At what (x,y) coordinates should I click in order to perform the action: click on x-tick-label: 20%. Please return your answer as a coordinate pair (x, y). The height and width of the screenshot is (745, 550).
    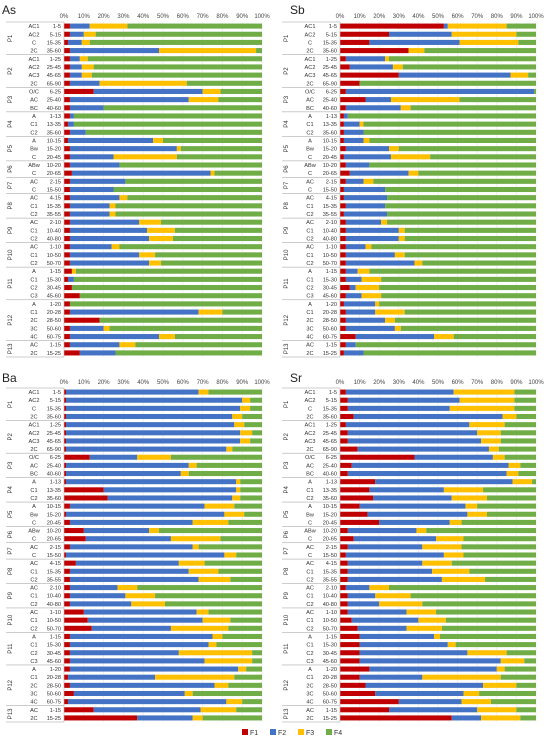
    Looking at the image, I should click on (104, 17).